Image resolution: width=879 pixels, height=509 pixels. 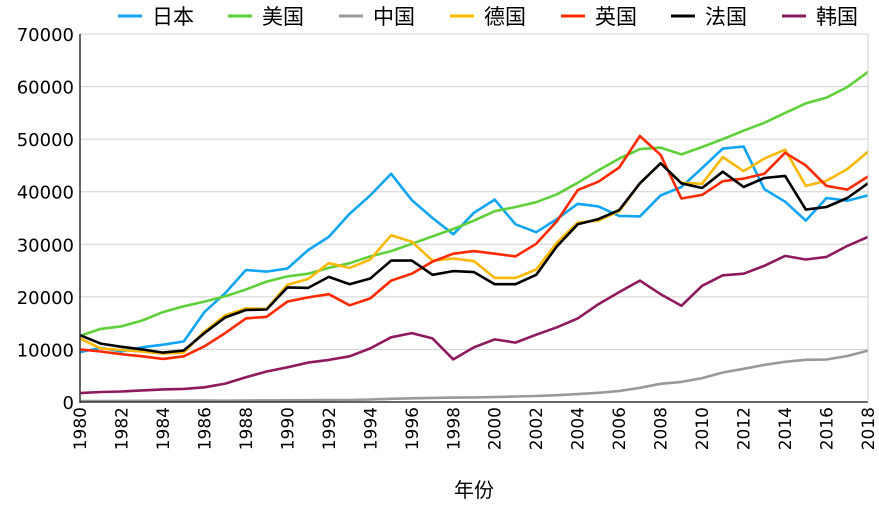 I want to click on x-tick-label: 2008, so click(x=662, y=428).